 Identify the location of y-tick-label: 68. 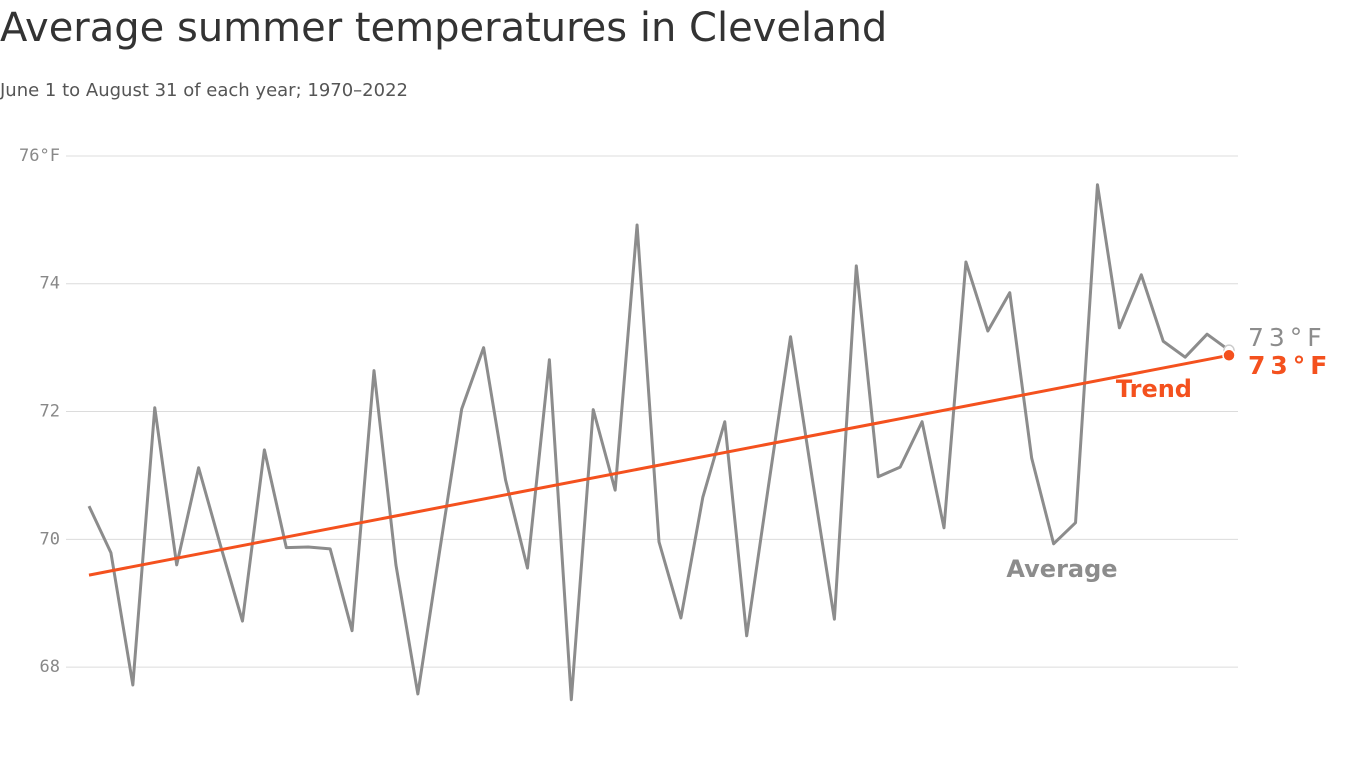
(50, 667).